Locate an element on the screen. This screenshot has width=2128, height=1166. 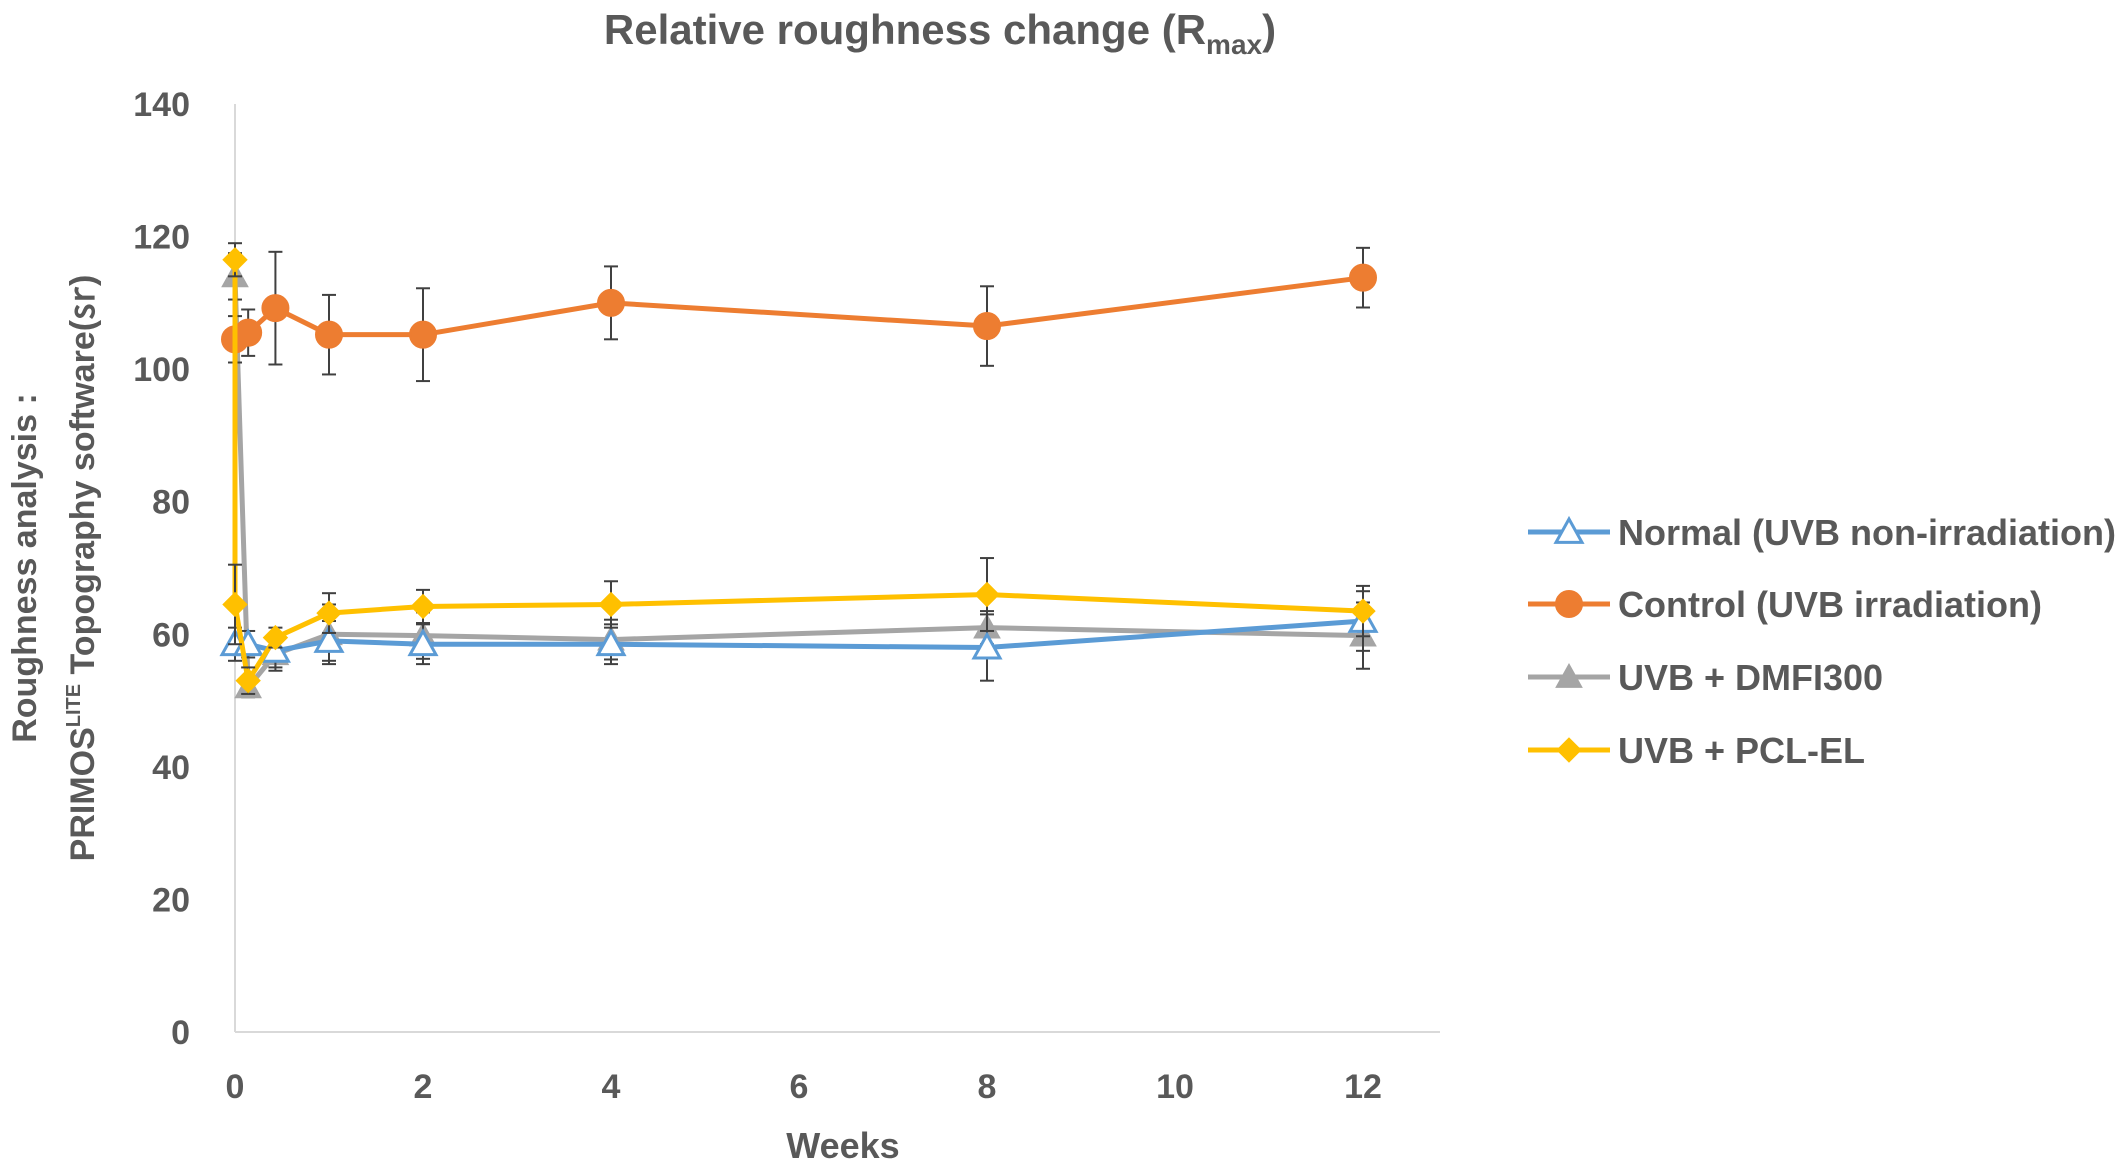
x-tick-label: 4 is located at coordinates (611, 1087).